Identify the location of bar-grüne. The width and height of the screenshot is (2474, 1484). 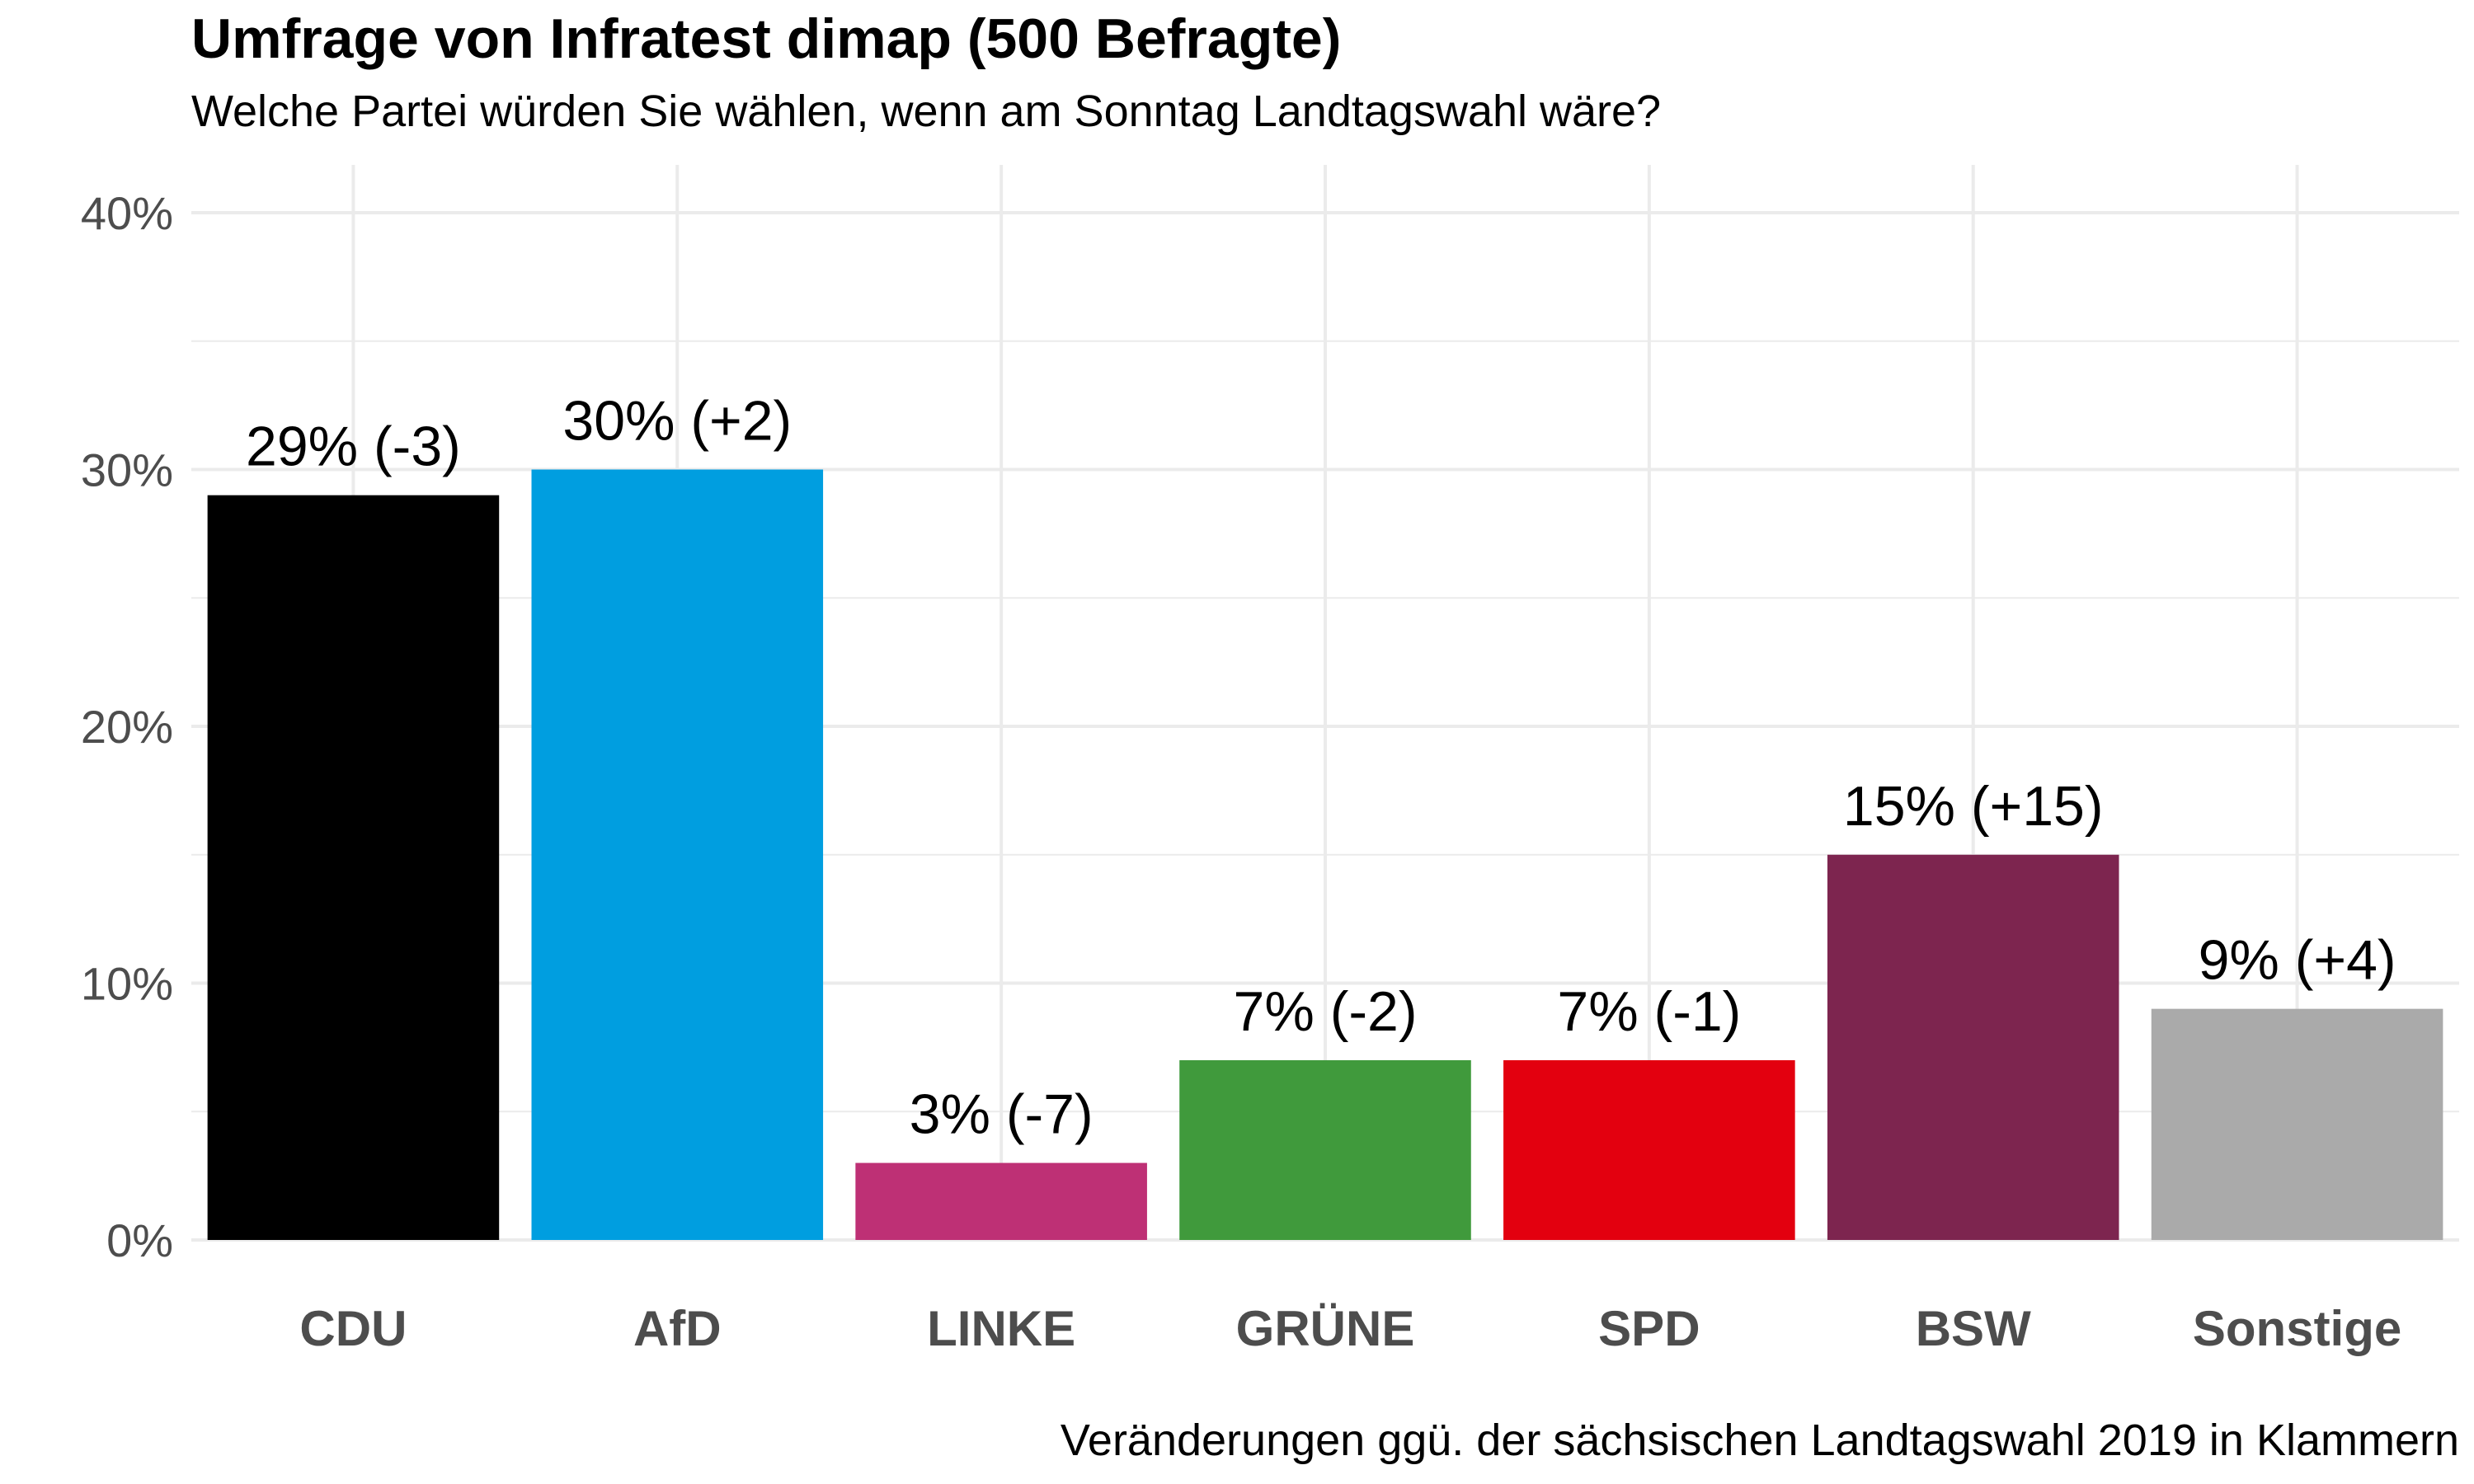
(1325, 1149).